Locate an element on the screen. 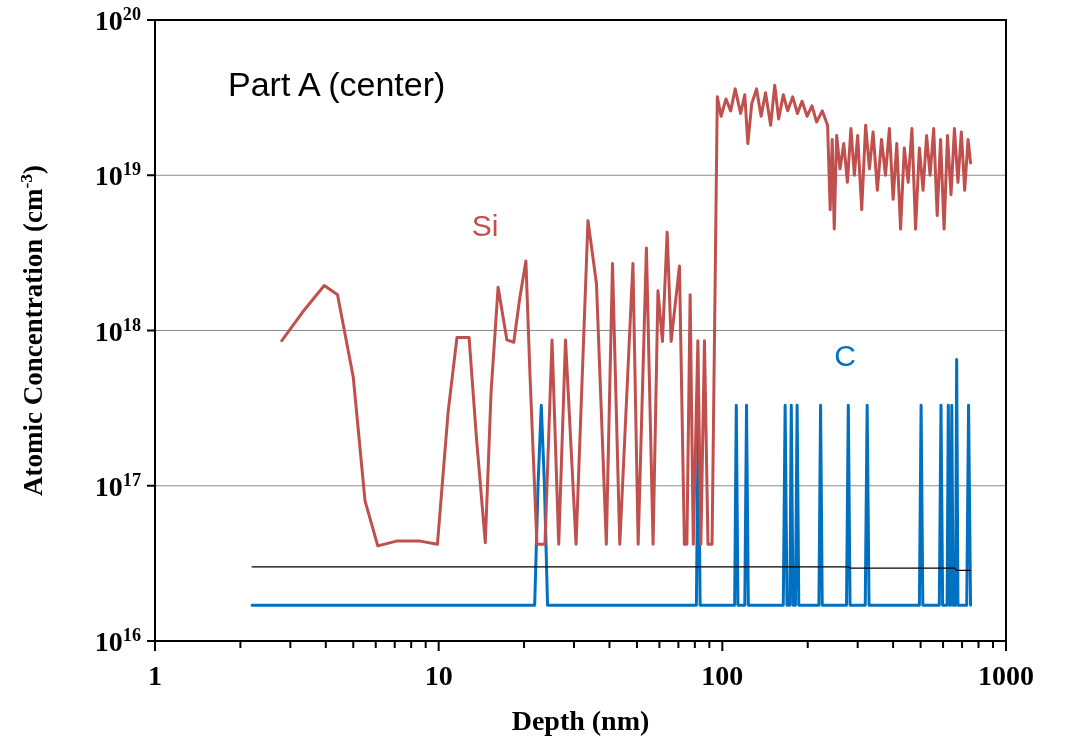 The image size is (1085, 751). series-label: C is located at coordinates (845, 355).